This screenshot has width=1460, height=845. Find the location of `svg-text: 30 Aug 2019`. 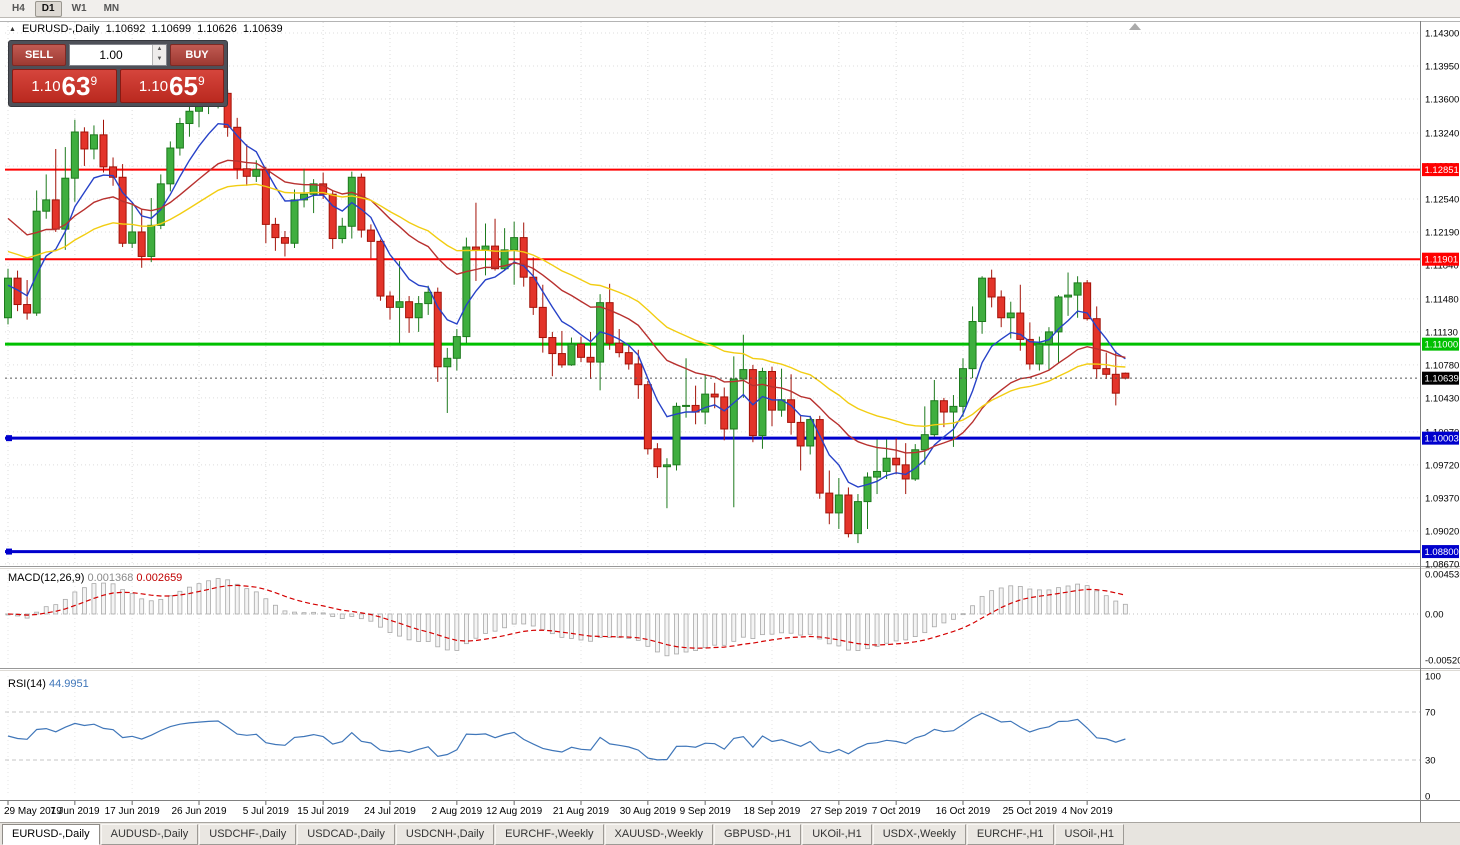

svg-text: 30 Aug 2019 is located at coordinates (648, 811).